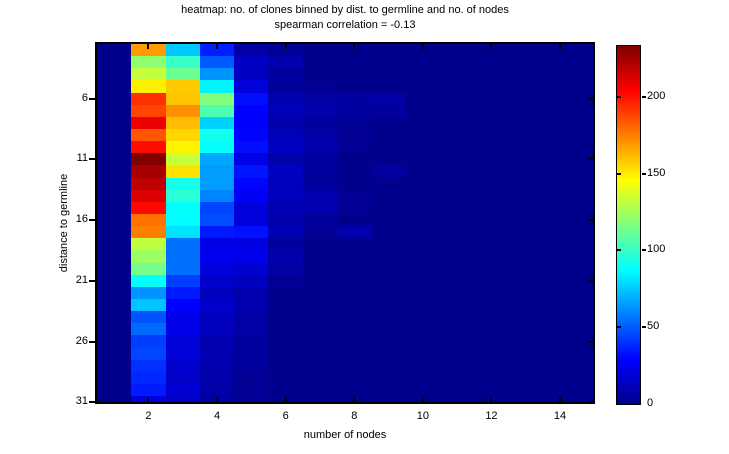 This screenshot has height=454, width=729. Describe the element at coordinates (345, 25) in the screenshot. I see `chart-subtitle: spearman correlation = -0.13` at that location.